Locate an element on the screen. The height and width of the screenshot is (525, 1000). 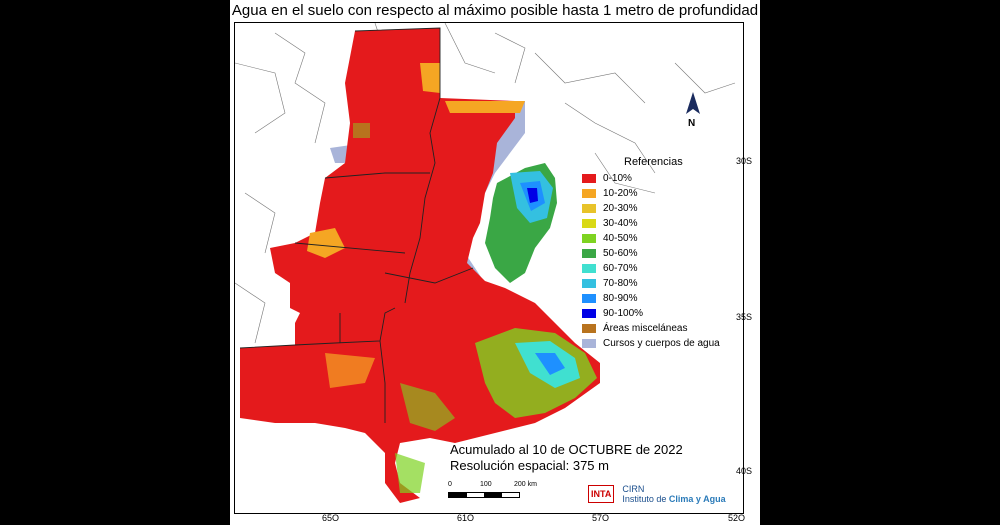
scale-bar: 0 100 200 km is located at coordinates (498, 492).